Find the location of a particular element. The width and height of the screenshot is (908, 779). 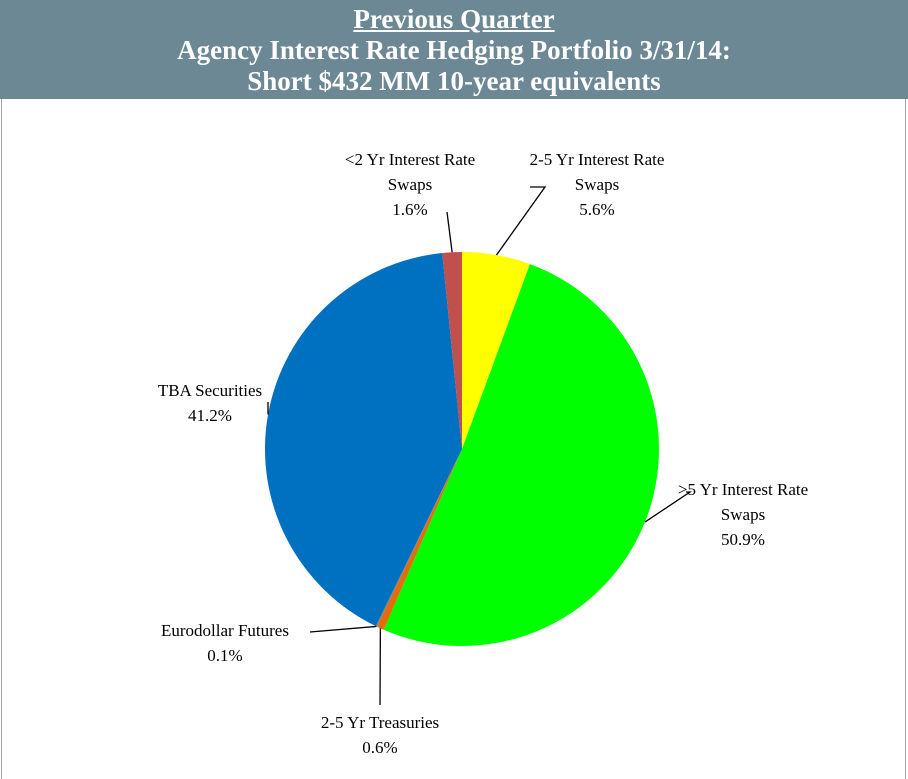

slice-label: 2-5 Yr Interest Rate Swaps 5.6% is located at coordinates (597, 184).